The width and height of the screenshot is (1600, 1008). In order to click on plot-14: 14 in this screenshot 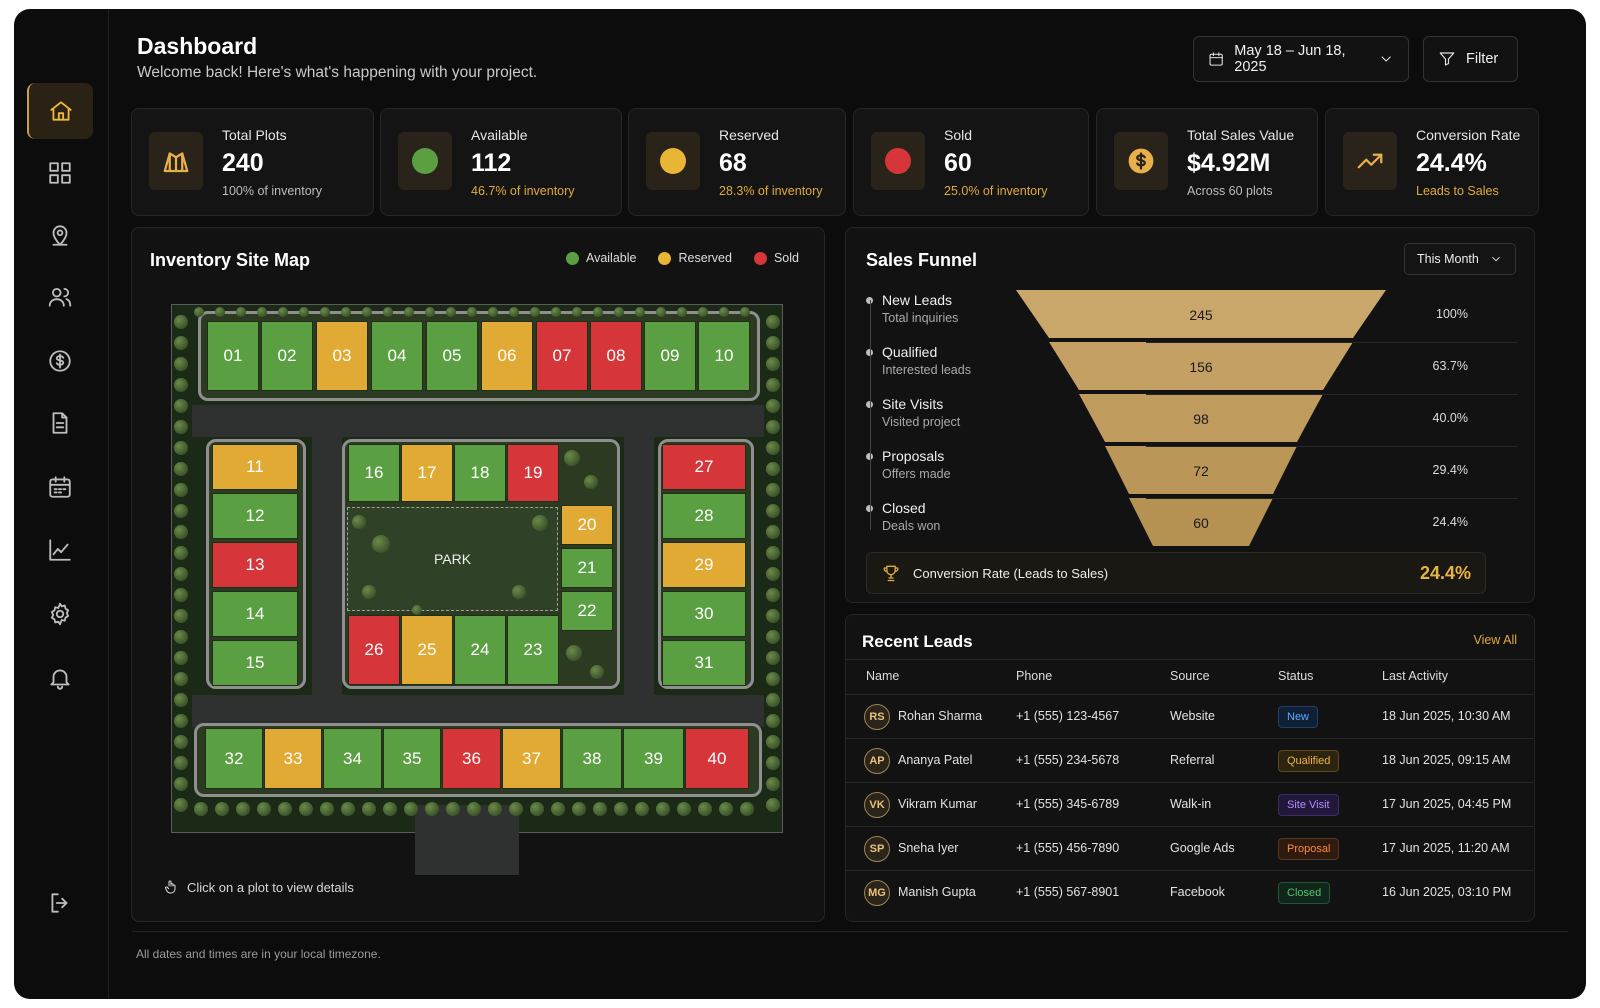, I will do `click(255, 614)`.